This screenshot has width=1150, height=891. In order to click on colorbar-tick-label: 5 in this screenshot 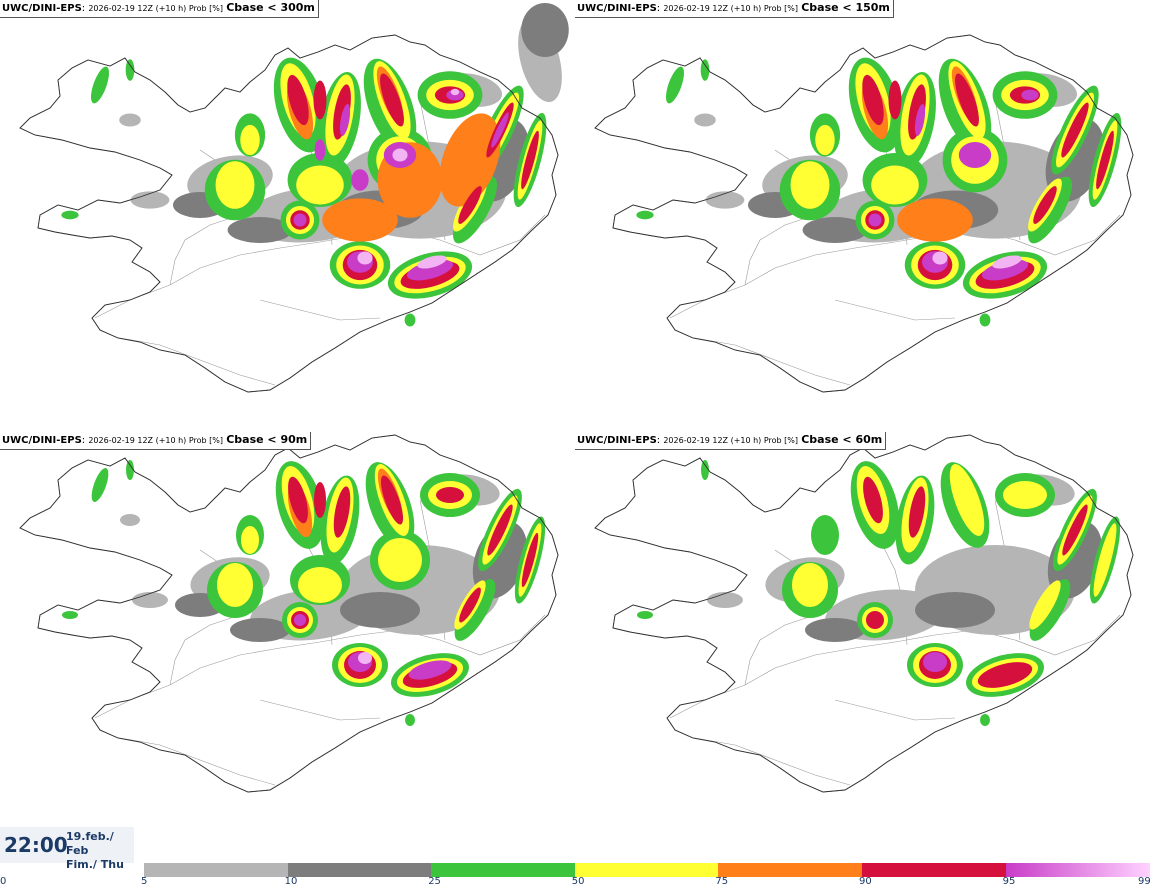, I will do `click(144, 881)`.